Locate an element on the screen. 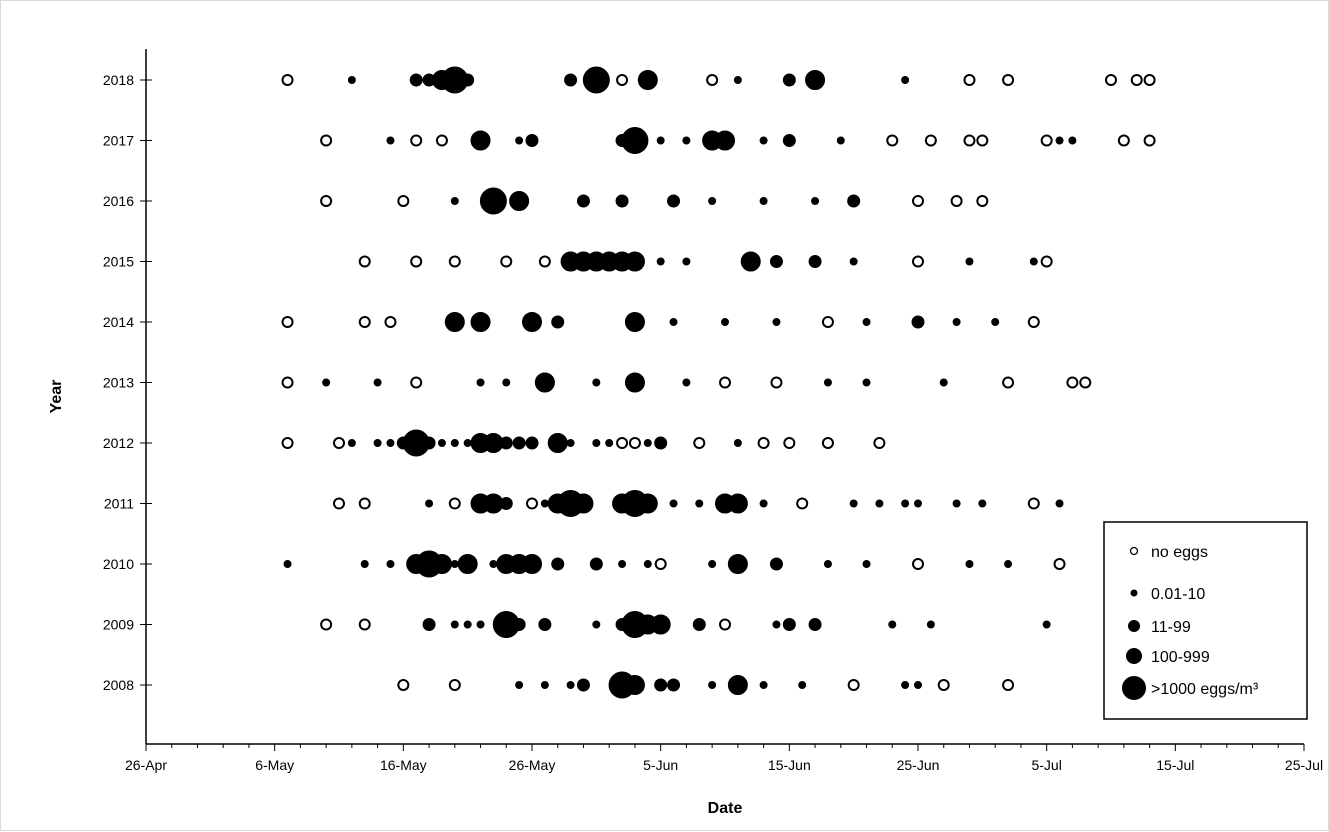 The height and width of the screenshot is (832, 1329). x-tick-label: 15-Jul is located at coordinates (1175, 765).